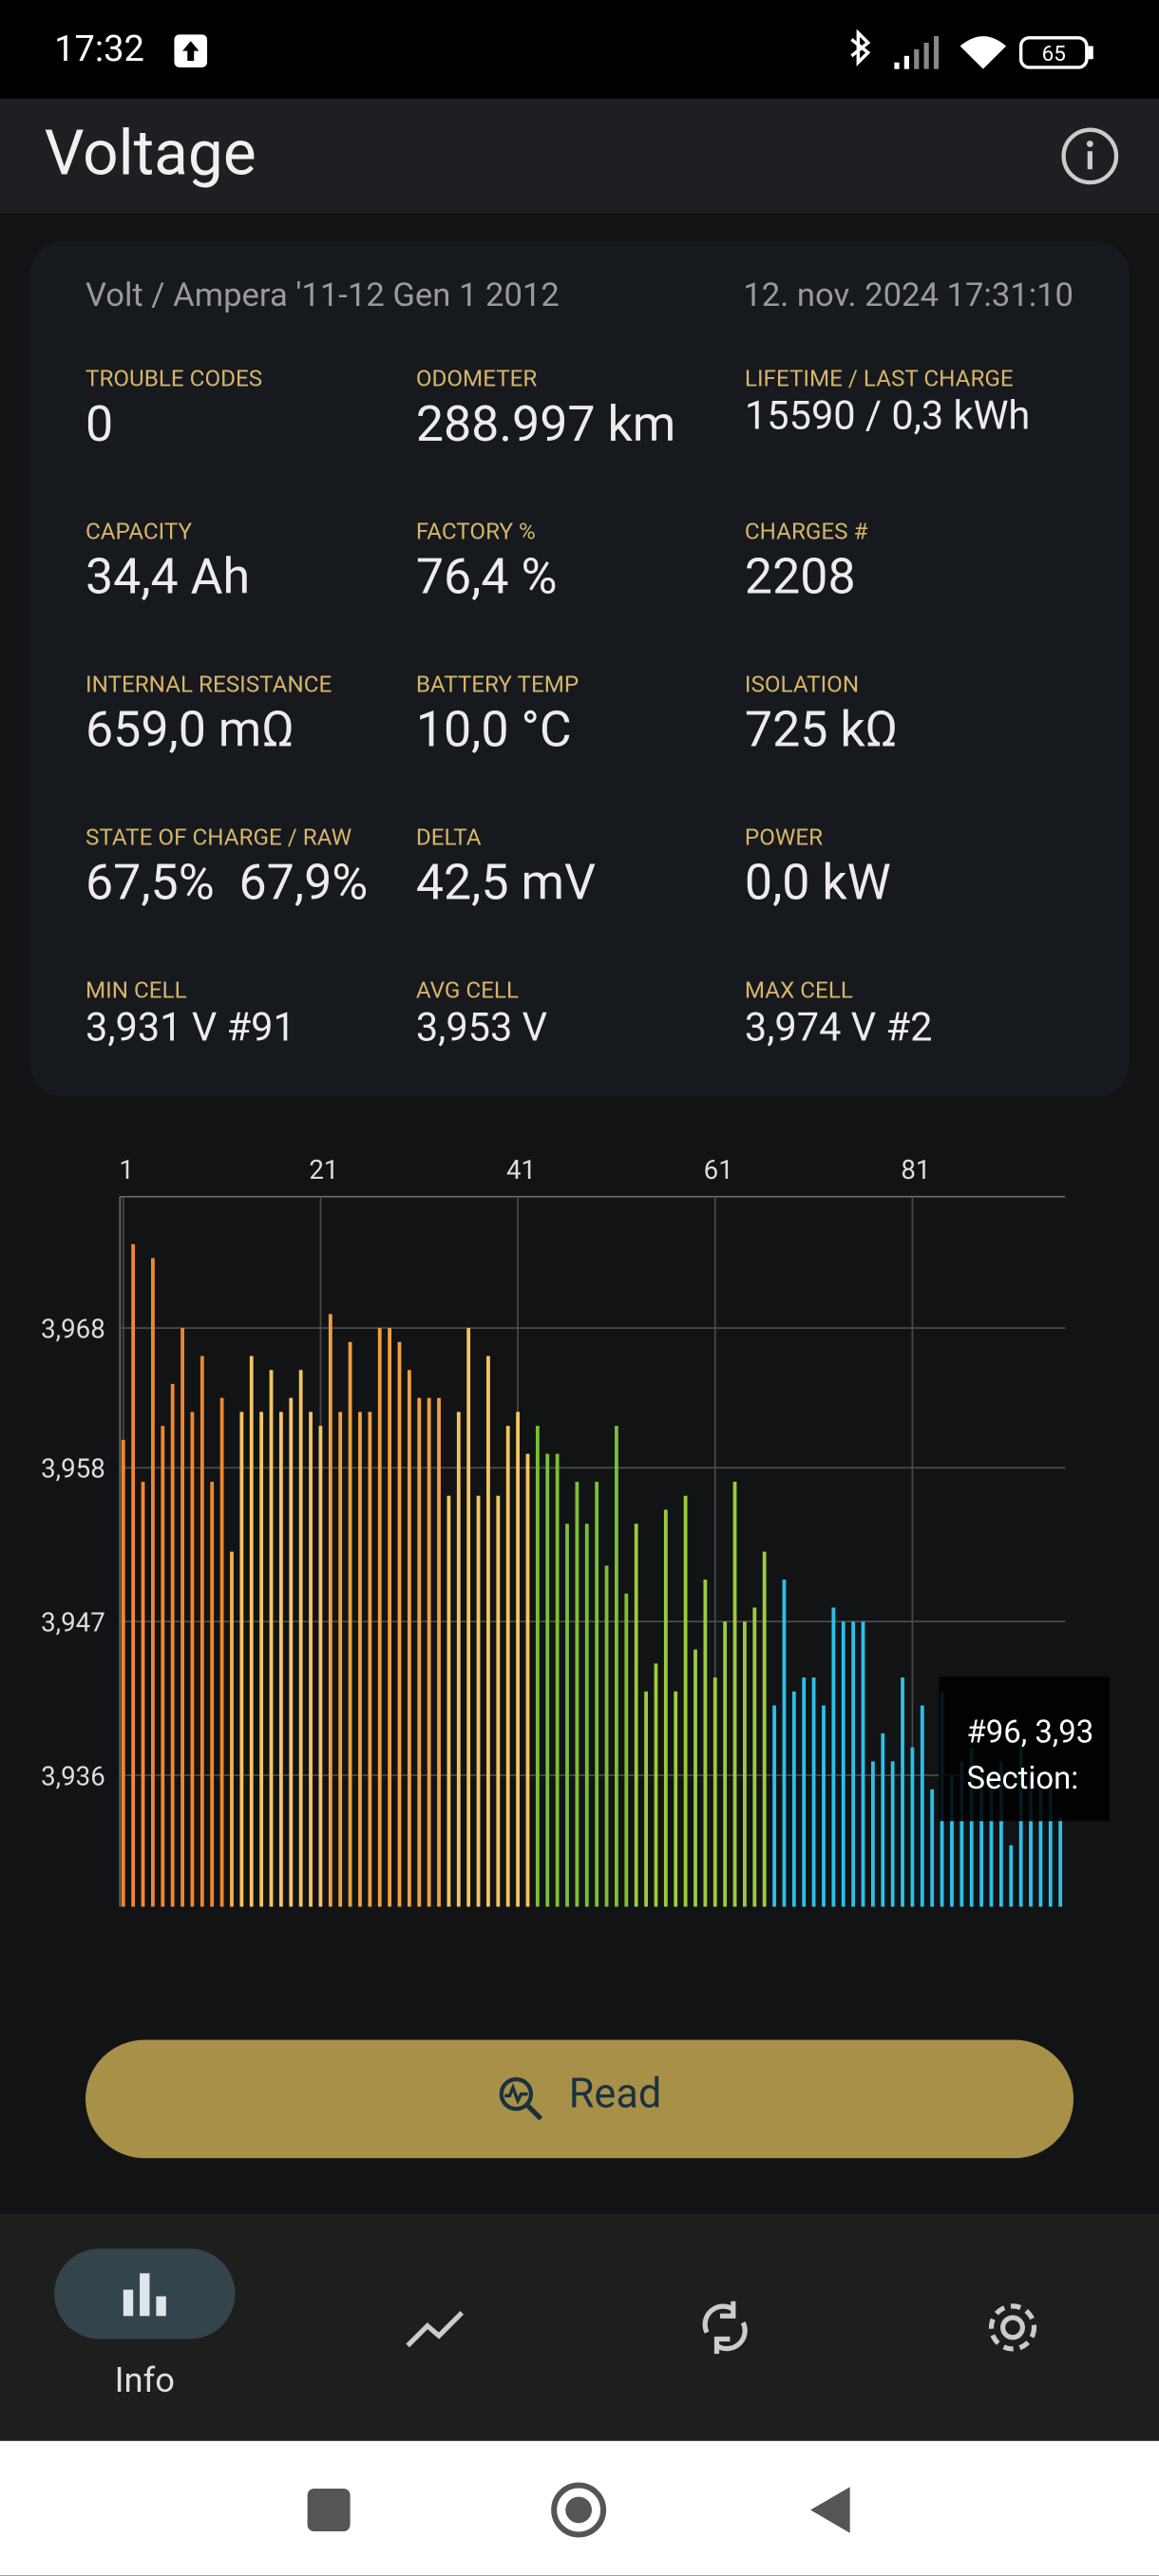 The width and height of the screenshot is (1159, 2576). I want to click on y-tick-label: 3,936, so click(73, 1775).